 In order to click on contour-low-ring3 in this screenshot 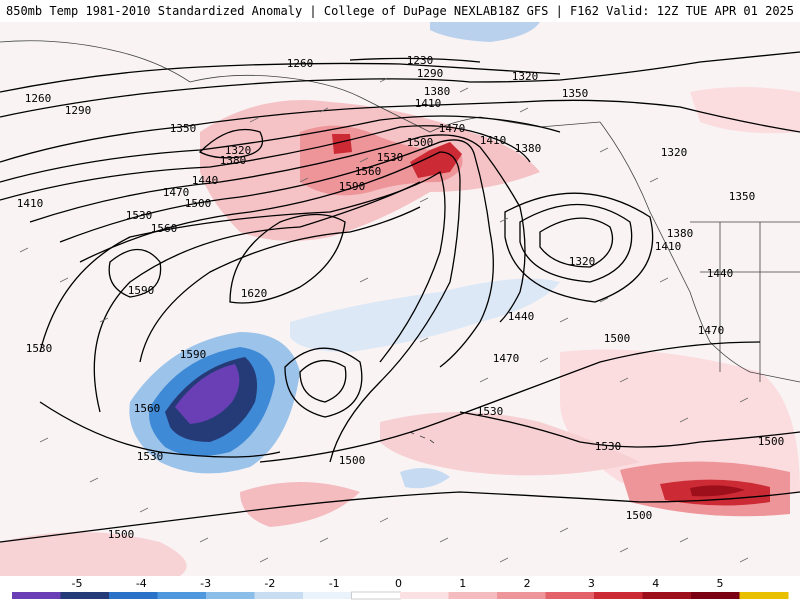, I will do `click(579, 247)`.